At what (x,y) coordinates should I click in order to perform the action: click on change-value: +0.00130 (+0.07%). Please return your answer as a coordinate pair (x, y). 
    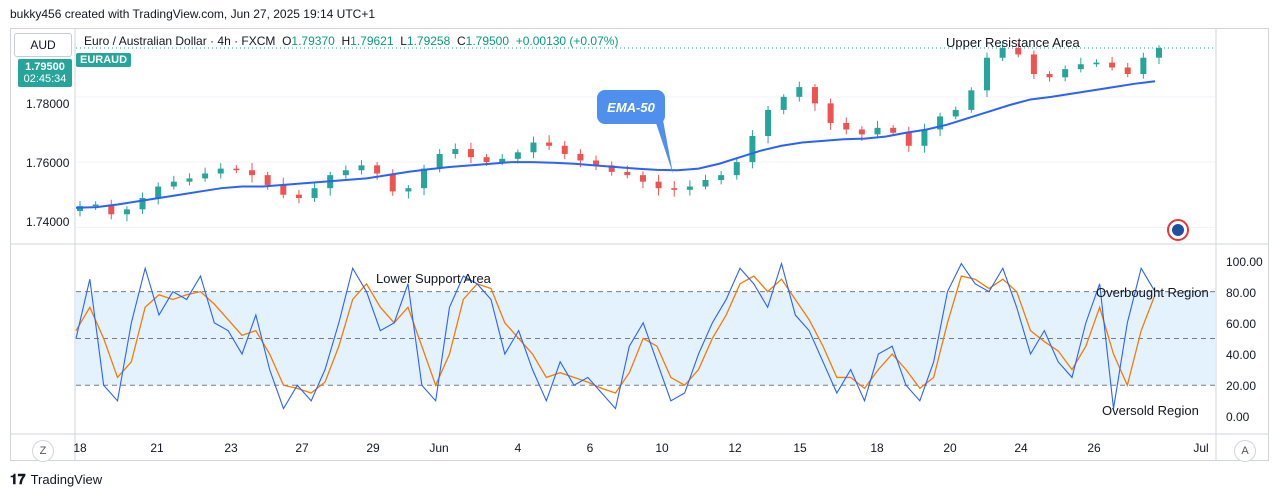
    Looking at the image, I should click on (567, 41).